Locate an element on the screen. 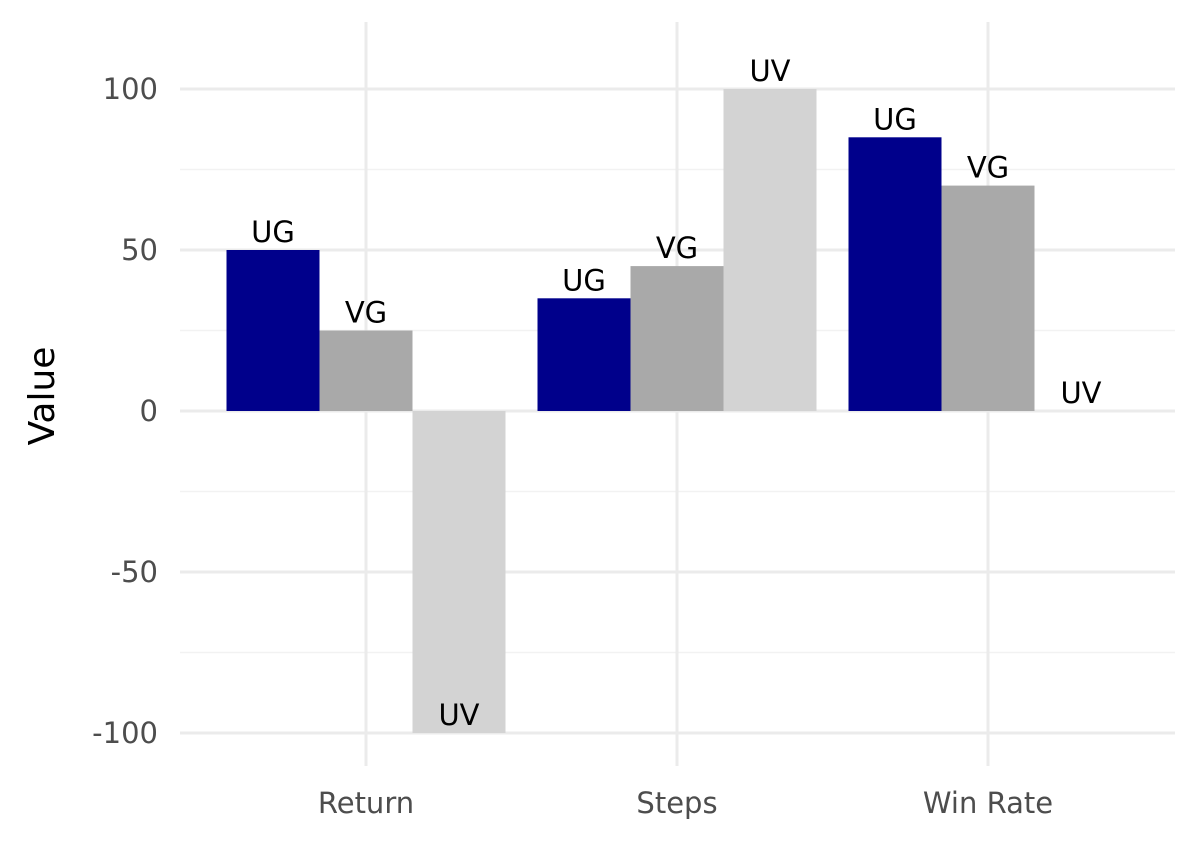 This screenshot has height=851, width=1196. x-tick-label: Return is located at coordinates (366, 803).